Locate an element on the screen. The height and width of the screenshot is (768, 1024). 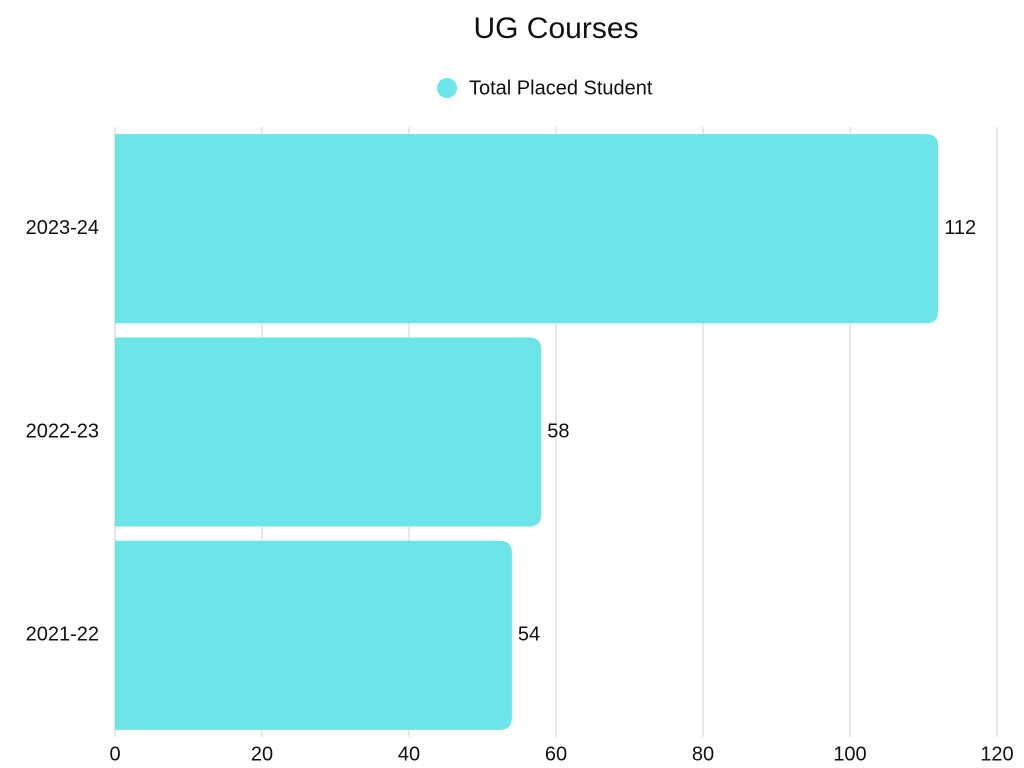
x-tick-label: 100 is located at coordinates (849, 754).